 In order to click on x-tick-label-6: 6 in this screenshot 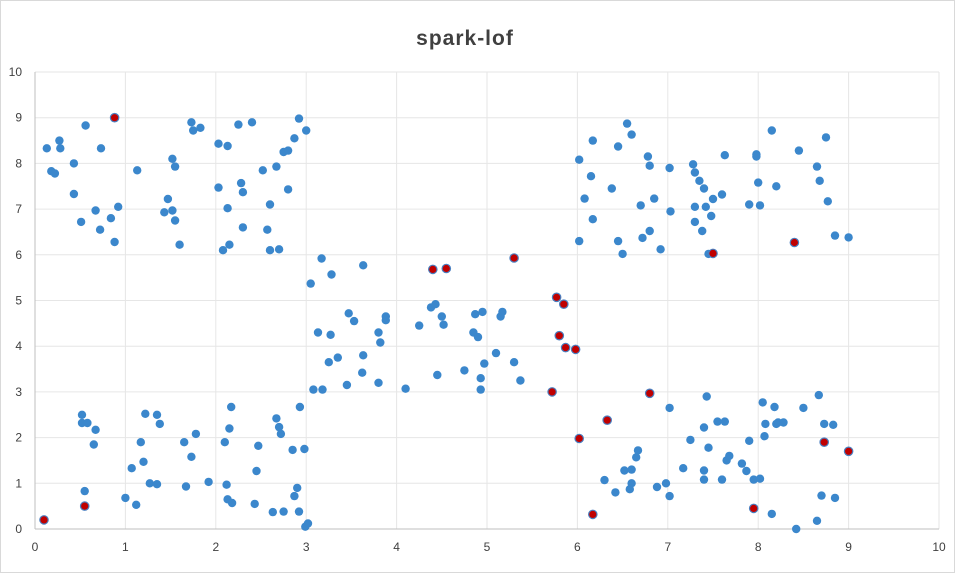, I will do `click(577, 547)`.